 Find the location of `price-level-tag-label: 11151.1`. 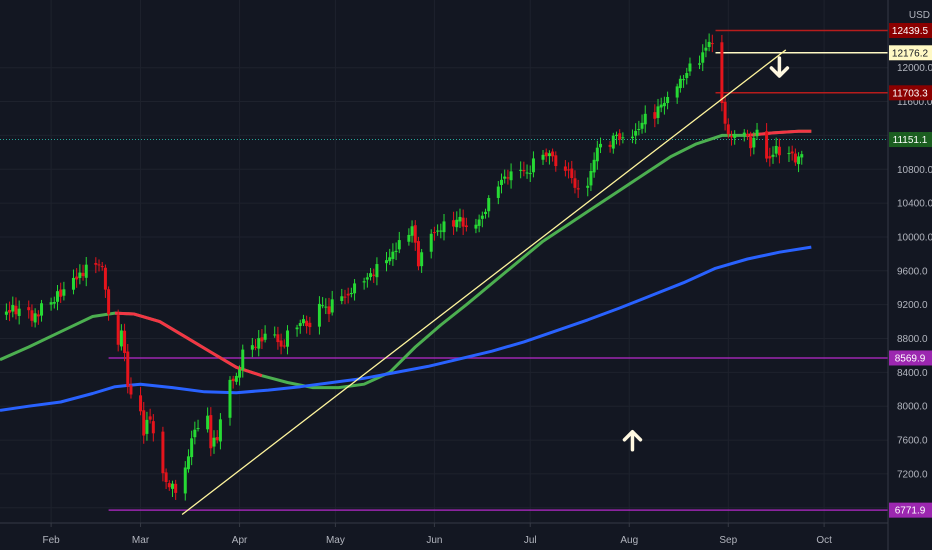

price-level-tag-label: 11151.1 is located at coordinates (910, 140).